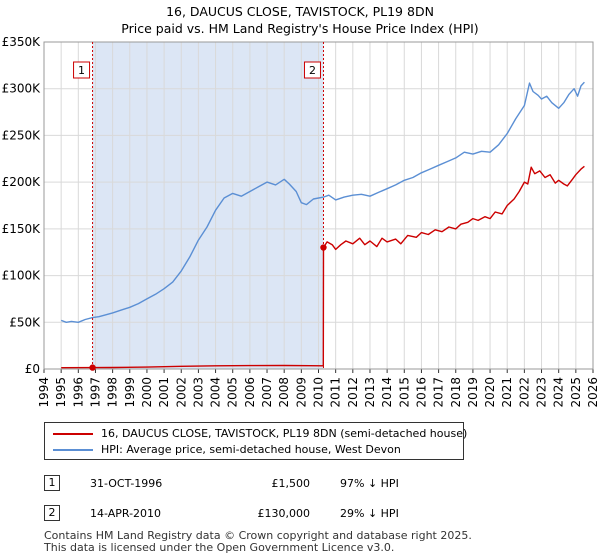 This screenshot has height=560, width=600. What do you see at coordinates (369, 513) in the screenshot?
I see `sale-hpi-comparison: 29% ↓ HPI` at bounding box center [369, 513].